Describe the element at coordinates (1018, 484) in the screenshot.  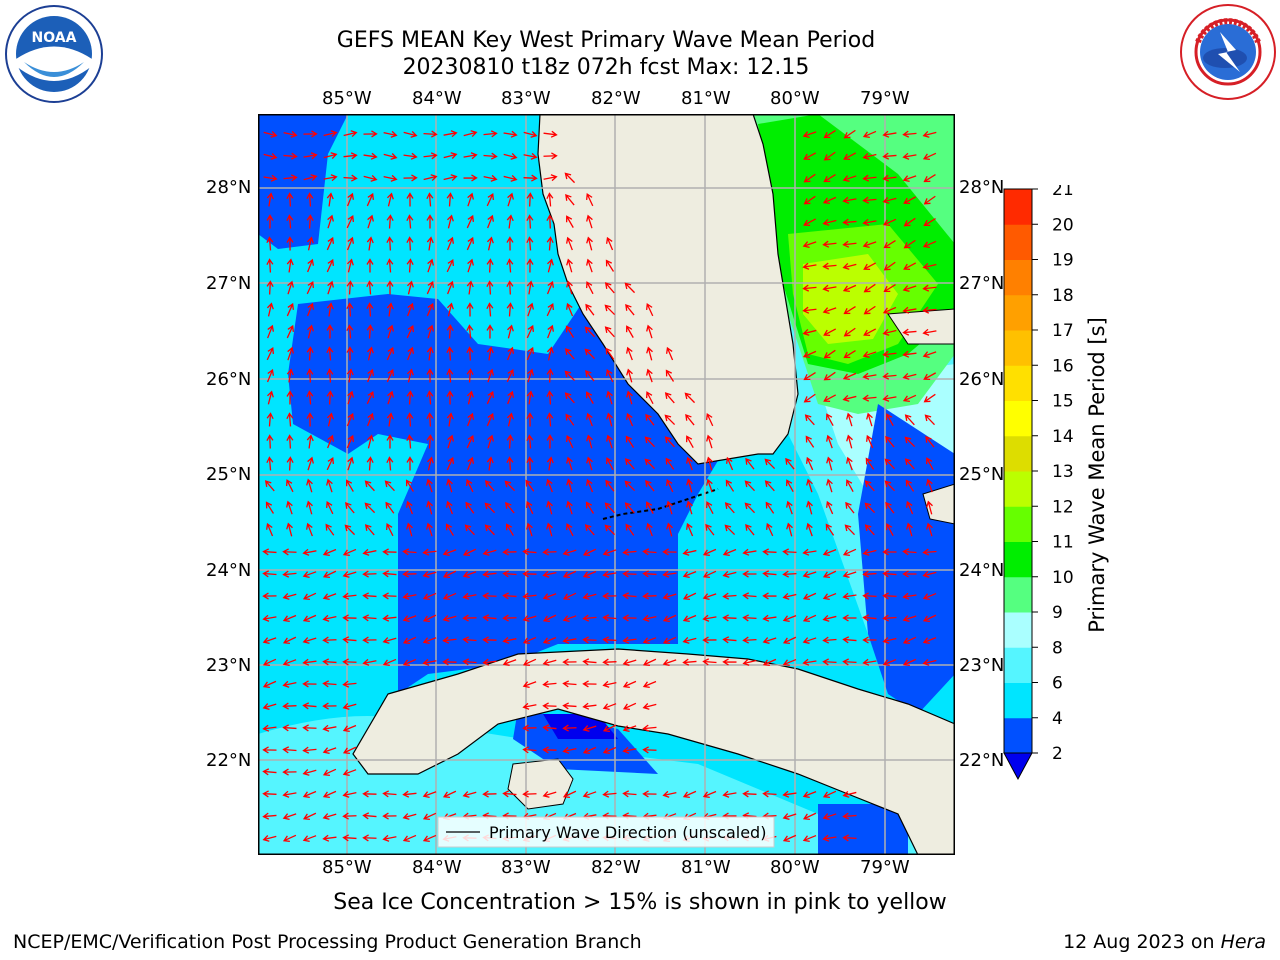
I see `colorbar-swatches` at that location.